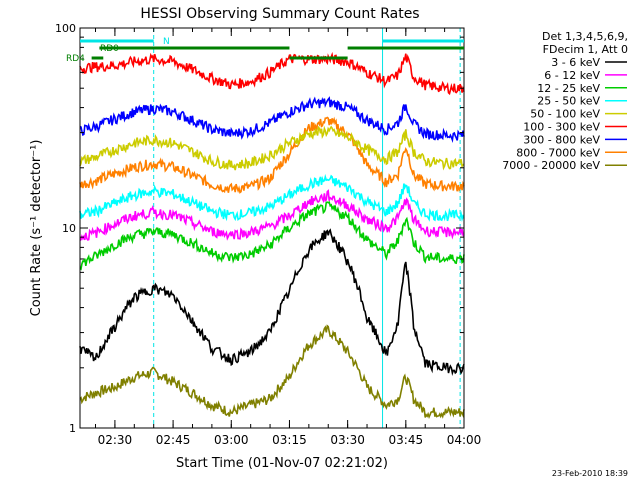 This screenshot has width=640, height=480. Describe the element at coordinates (166, 42) in the screenshot. I see `n-marker-label: N` at that location.